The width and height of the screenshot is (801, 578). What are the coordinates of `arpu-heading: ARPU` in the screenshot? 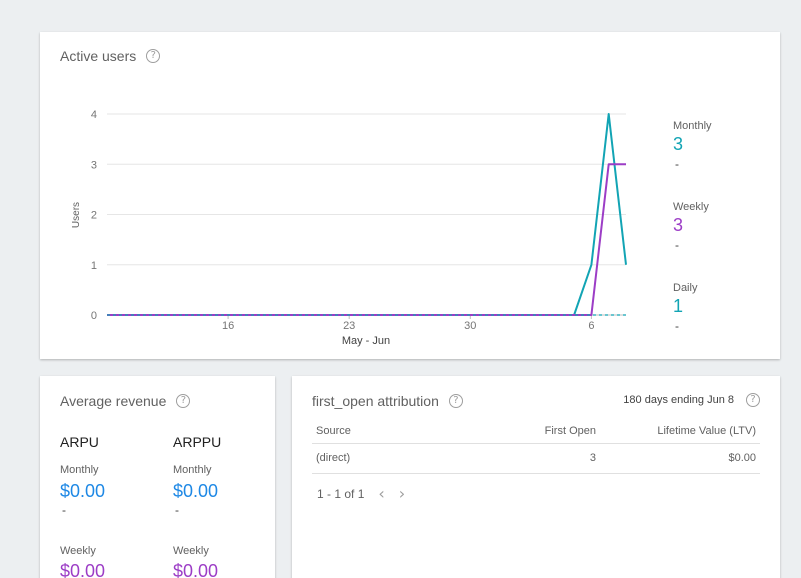 It's located at (79, 442).